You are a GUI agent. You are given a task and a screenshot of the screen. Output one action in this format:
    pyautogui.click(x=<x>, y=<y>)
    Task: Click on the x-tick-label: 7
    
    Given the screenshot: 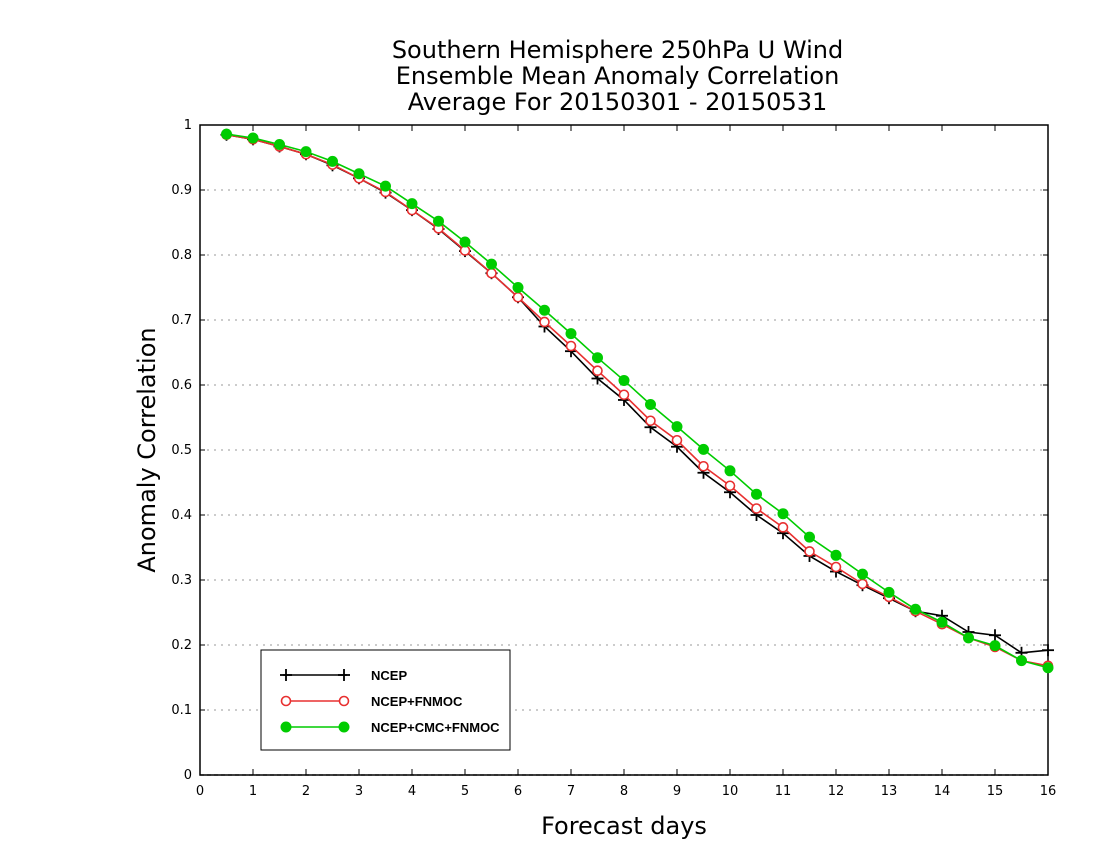 What is the action you would take?
    pyautogui.click(x=571, y=791)
    